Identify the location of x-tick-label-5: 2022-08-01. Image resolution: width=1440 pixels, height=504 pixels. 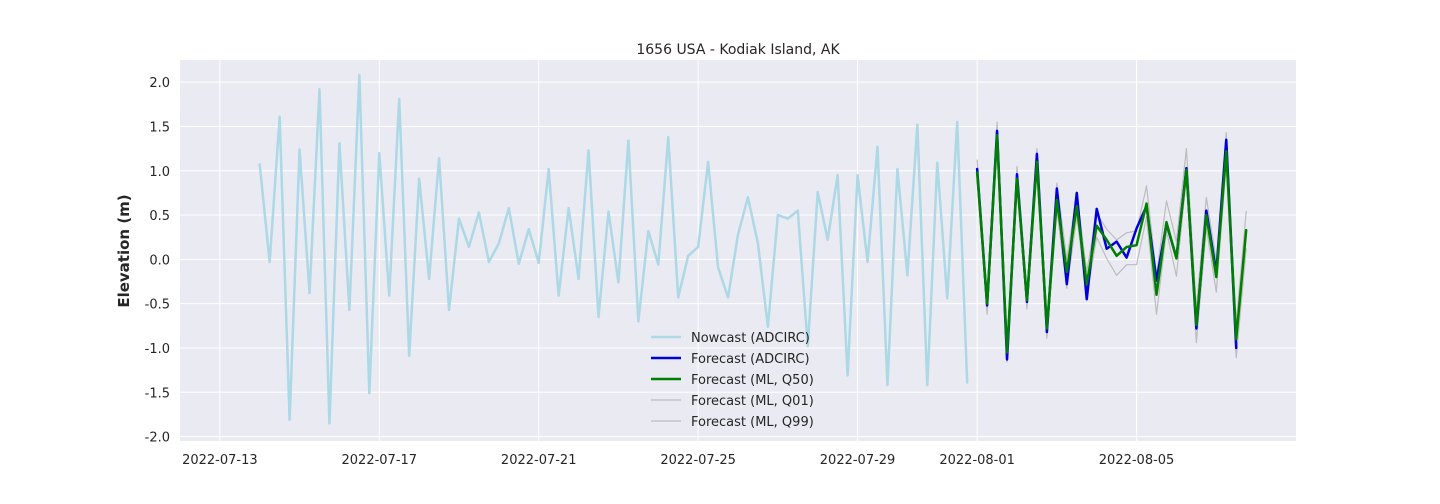
(977, 460).